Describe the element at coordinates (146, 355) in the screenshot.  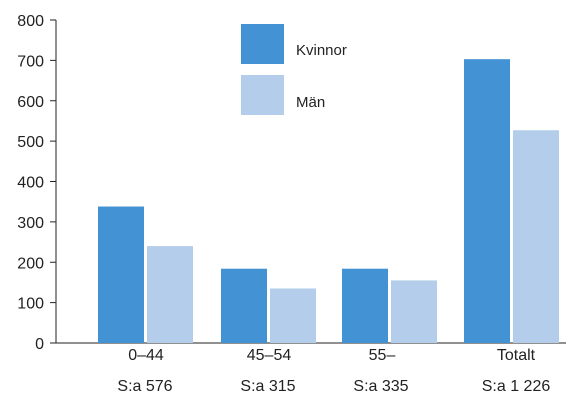
I see `x-category-label: 0–44` at that location.